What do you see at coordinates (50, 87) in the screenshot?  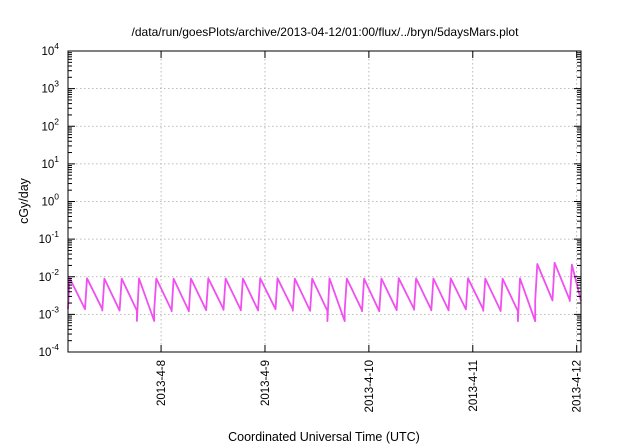 I see `y-tick-label: 10³` at bounding box center [50, 87].